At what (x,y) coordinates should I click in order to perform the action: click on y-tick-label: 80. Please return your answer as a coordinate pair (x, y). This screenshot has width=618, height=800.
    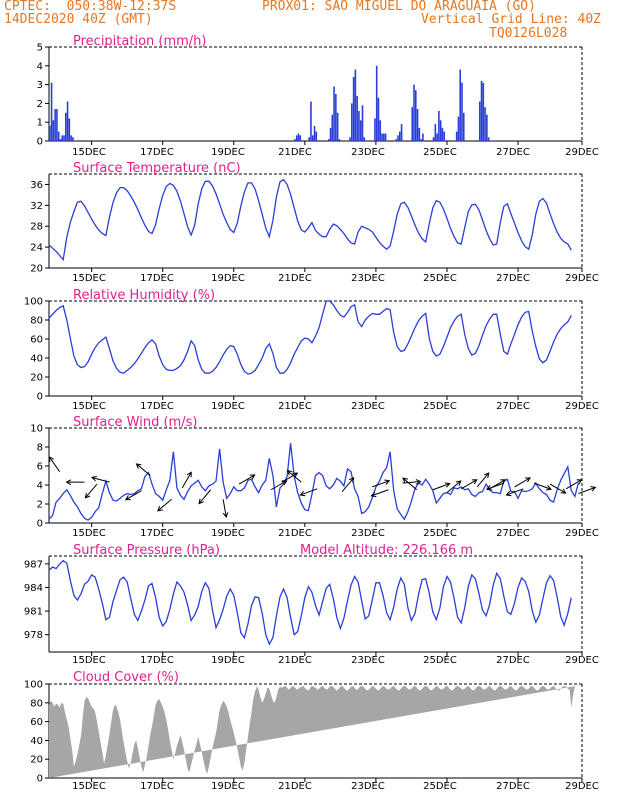
    Looking at the image, I should click on (36, 321).